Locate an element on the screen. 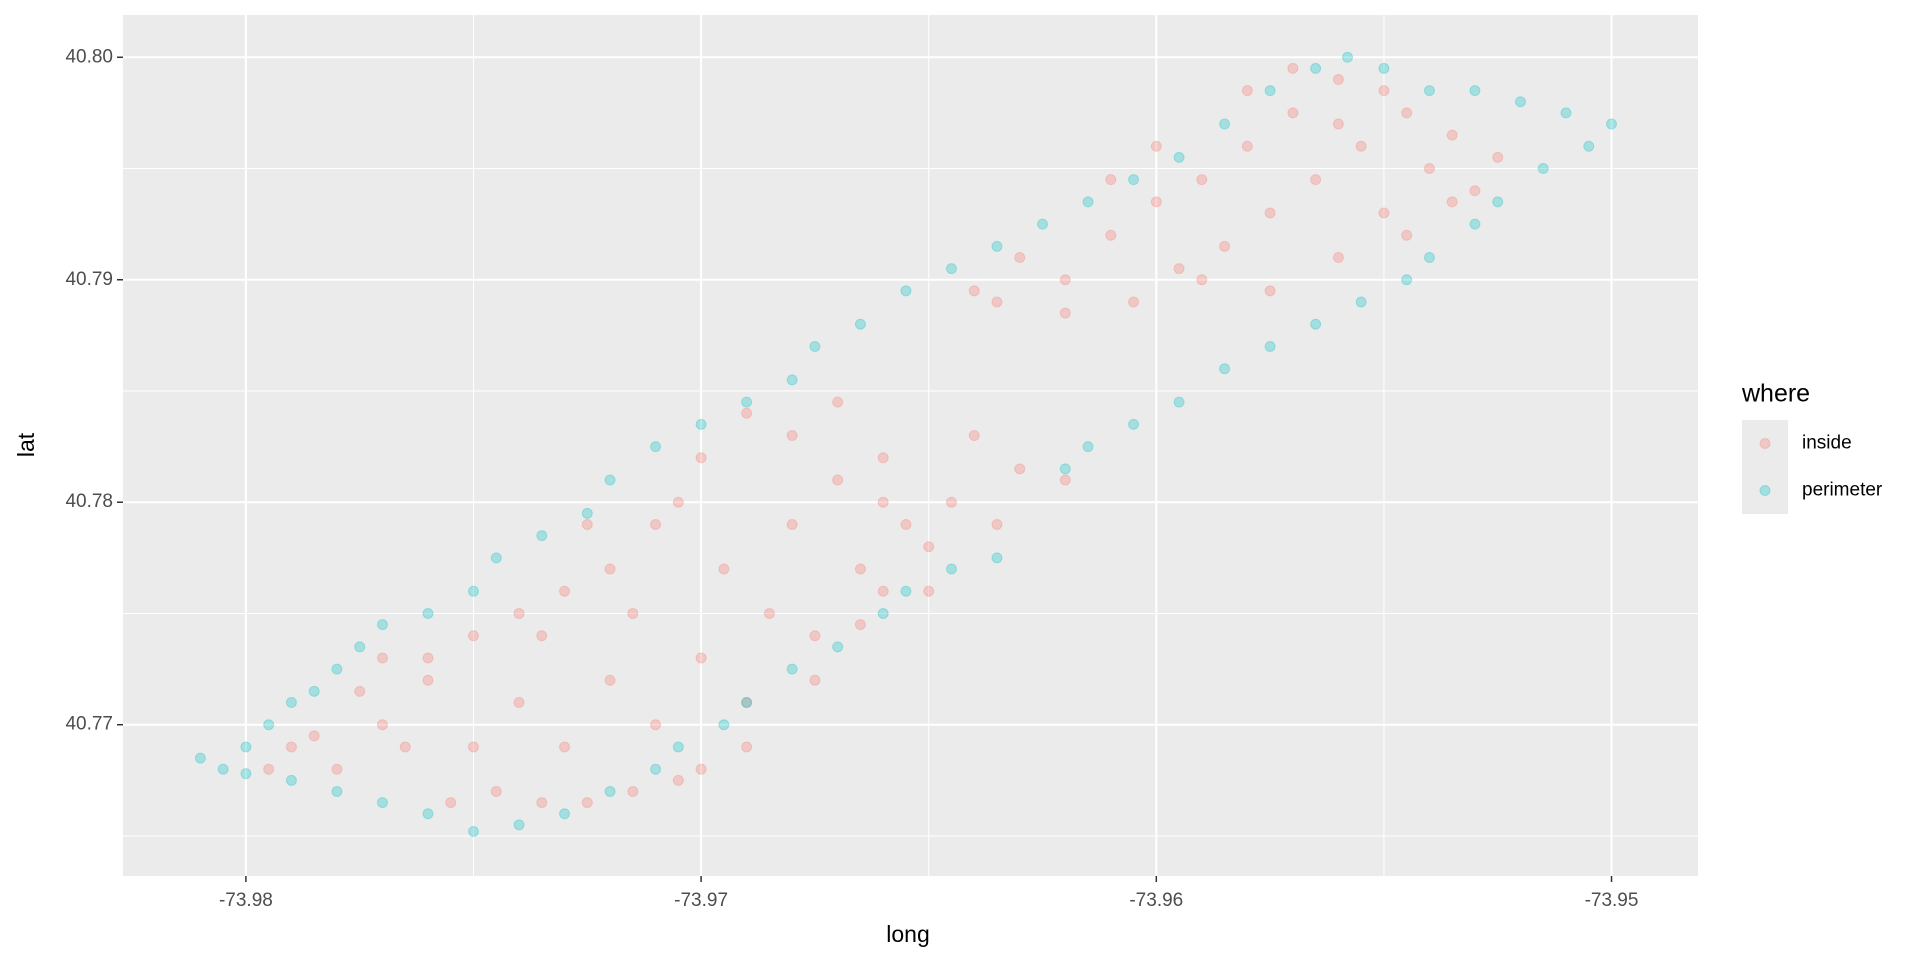 The image size is (1920, 965). x-tick-label: -73.96 is located at coordinates (1156, 900).